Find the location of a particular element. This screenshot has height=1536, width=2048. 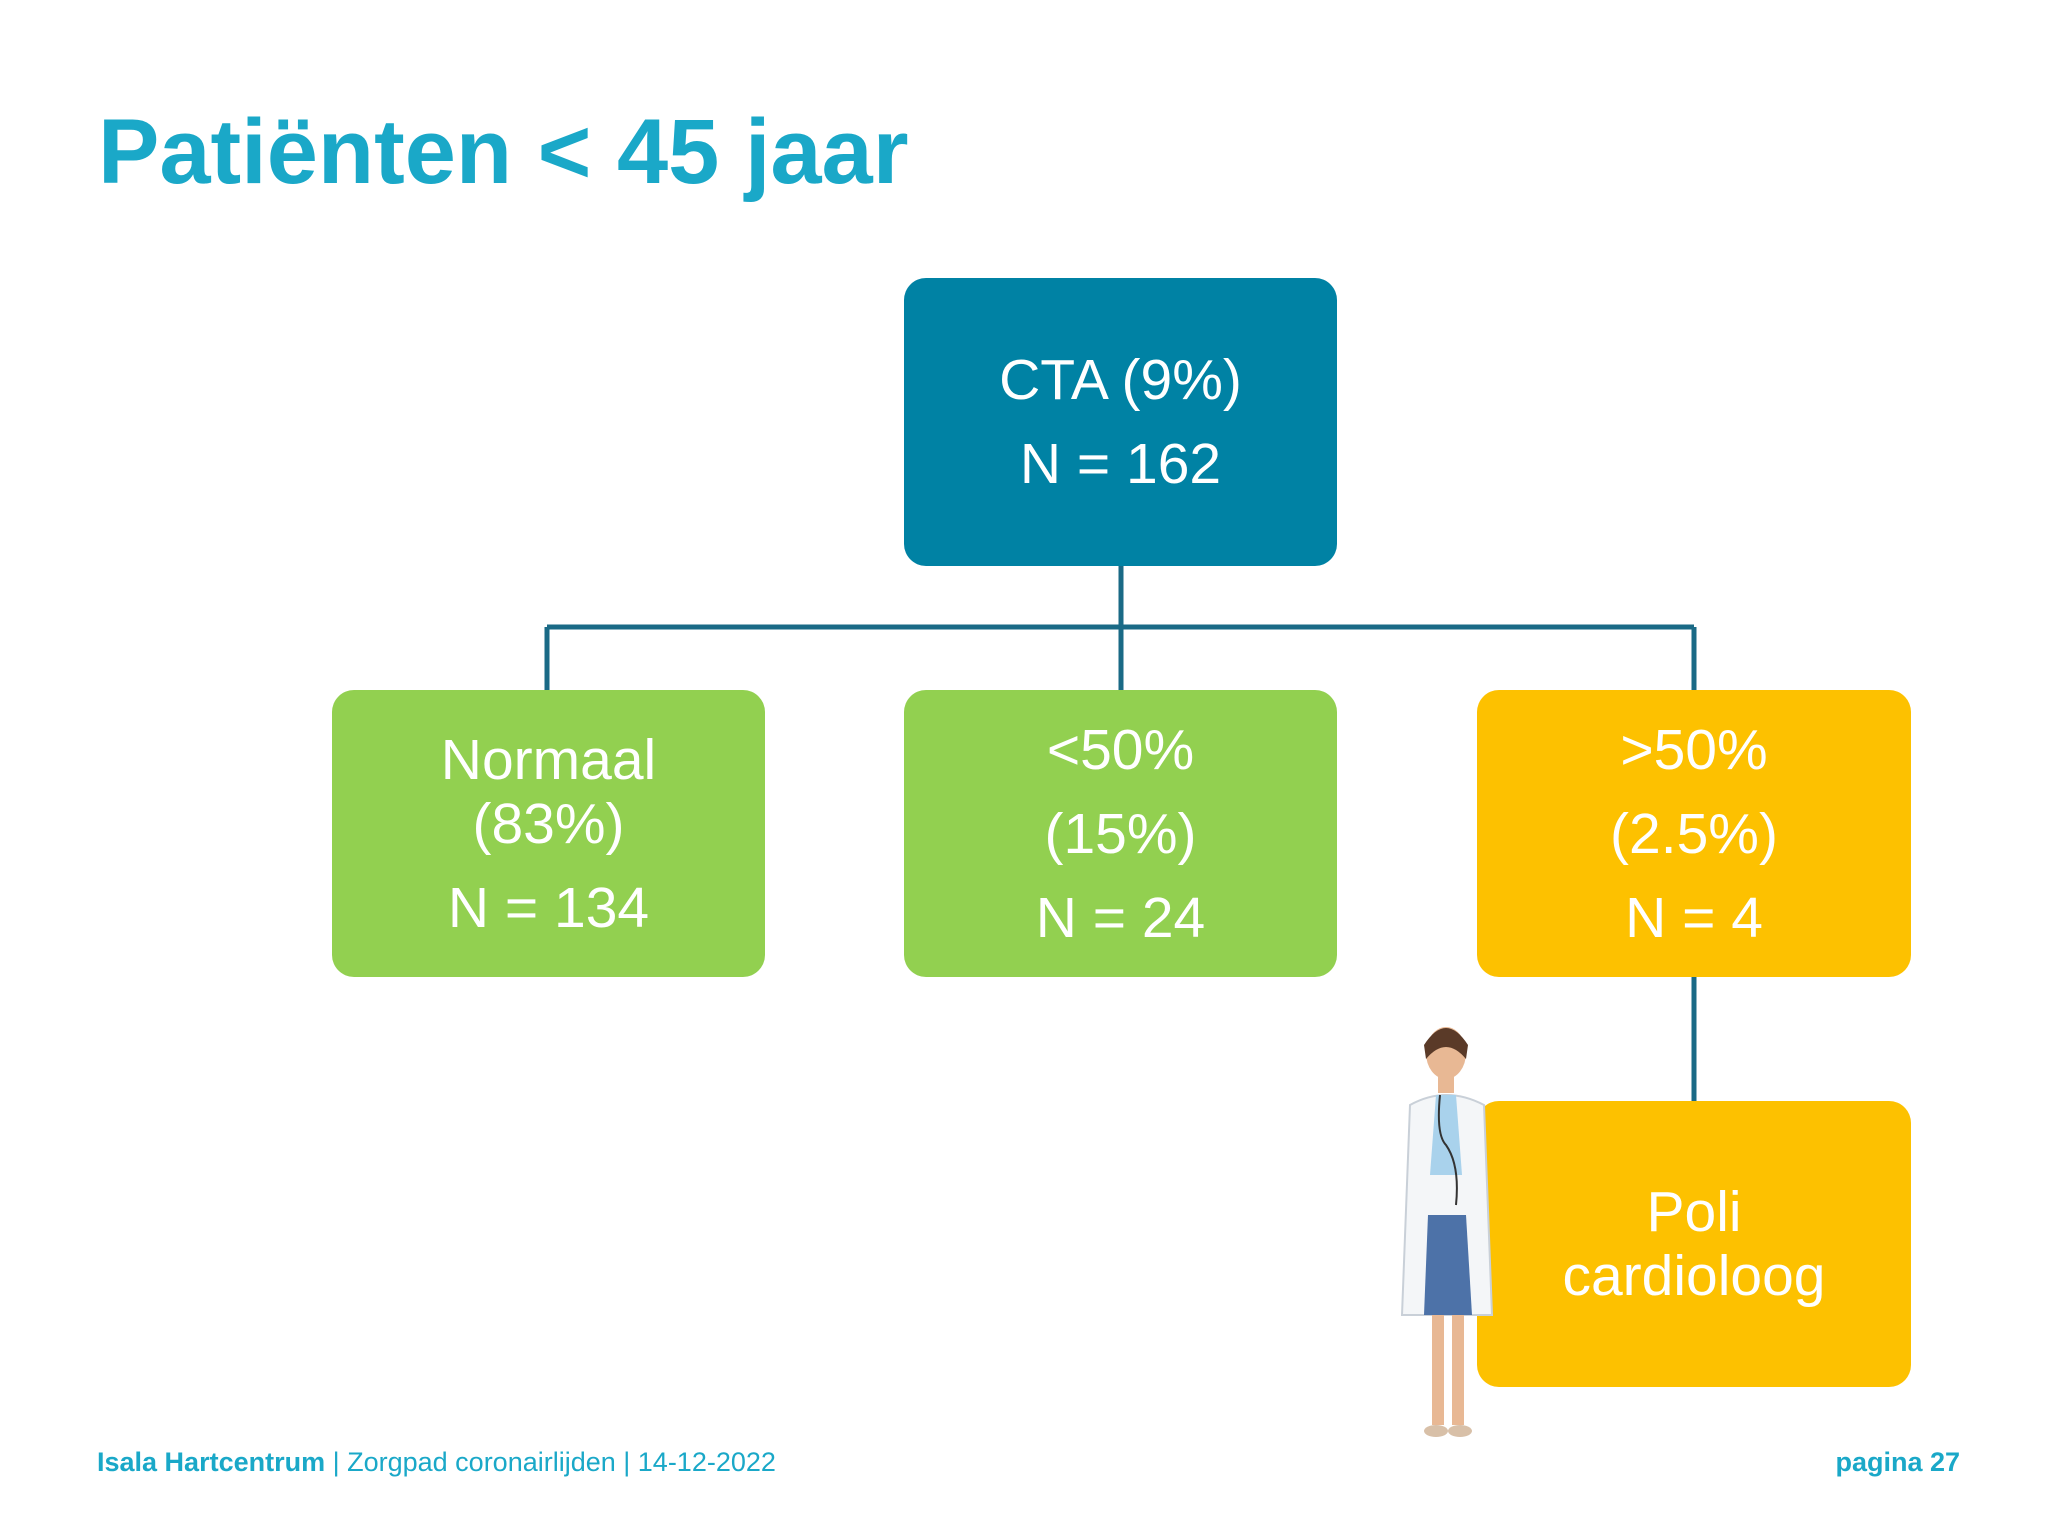

node-text: N = 134 is located at coordinates (548, 907).